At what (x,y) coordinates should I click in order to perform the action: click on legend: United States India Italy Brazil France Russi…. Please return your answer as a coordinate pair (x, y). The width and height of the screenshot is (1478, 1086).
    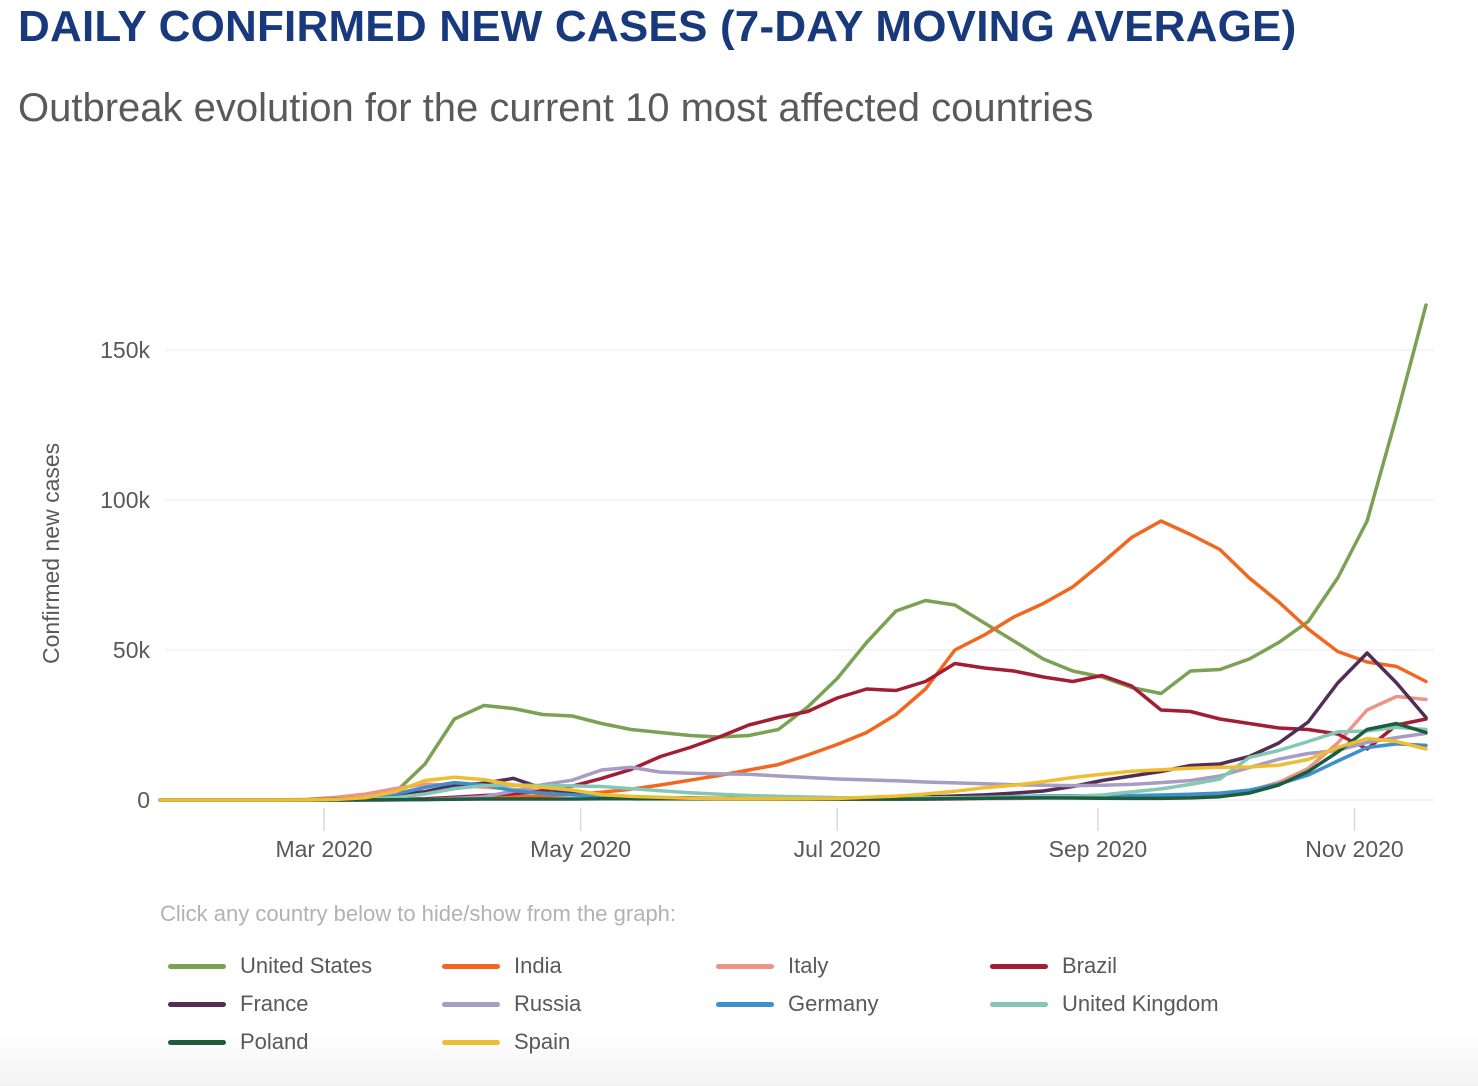
    Looking at the image, I should click on (716, 1003).